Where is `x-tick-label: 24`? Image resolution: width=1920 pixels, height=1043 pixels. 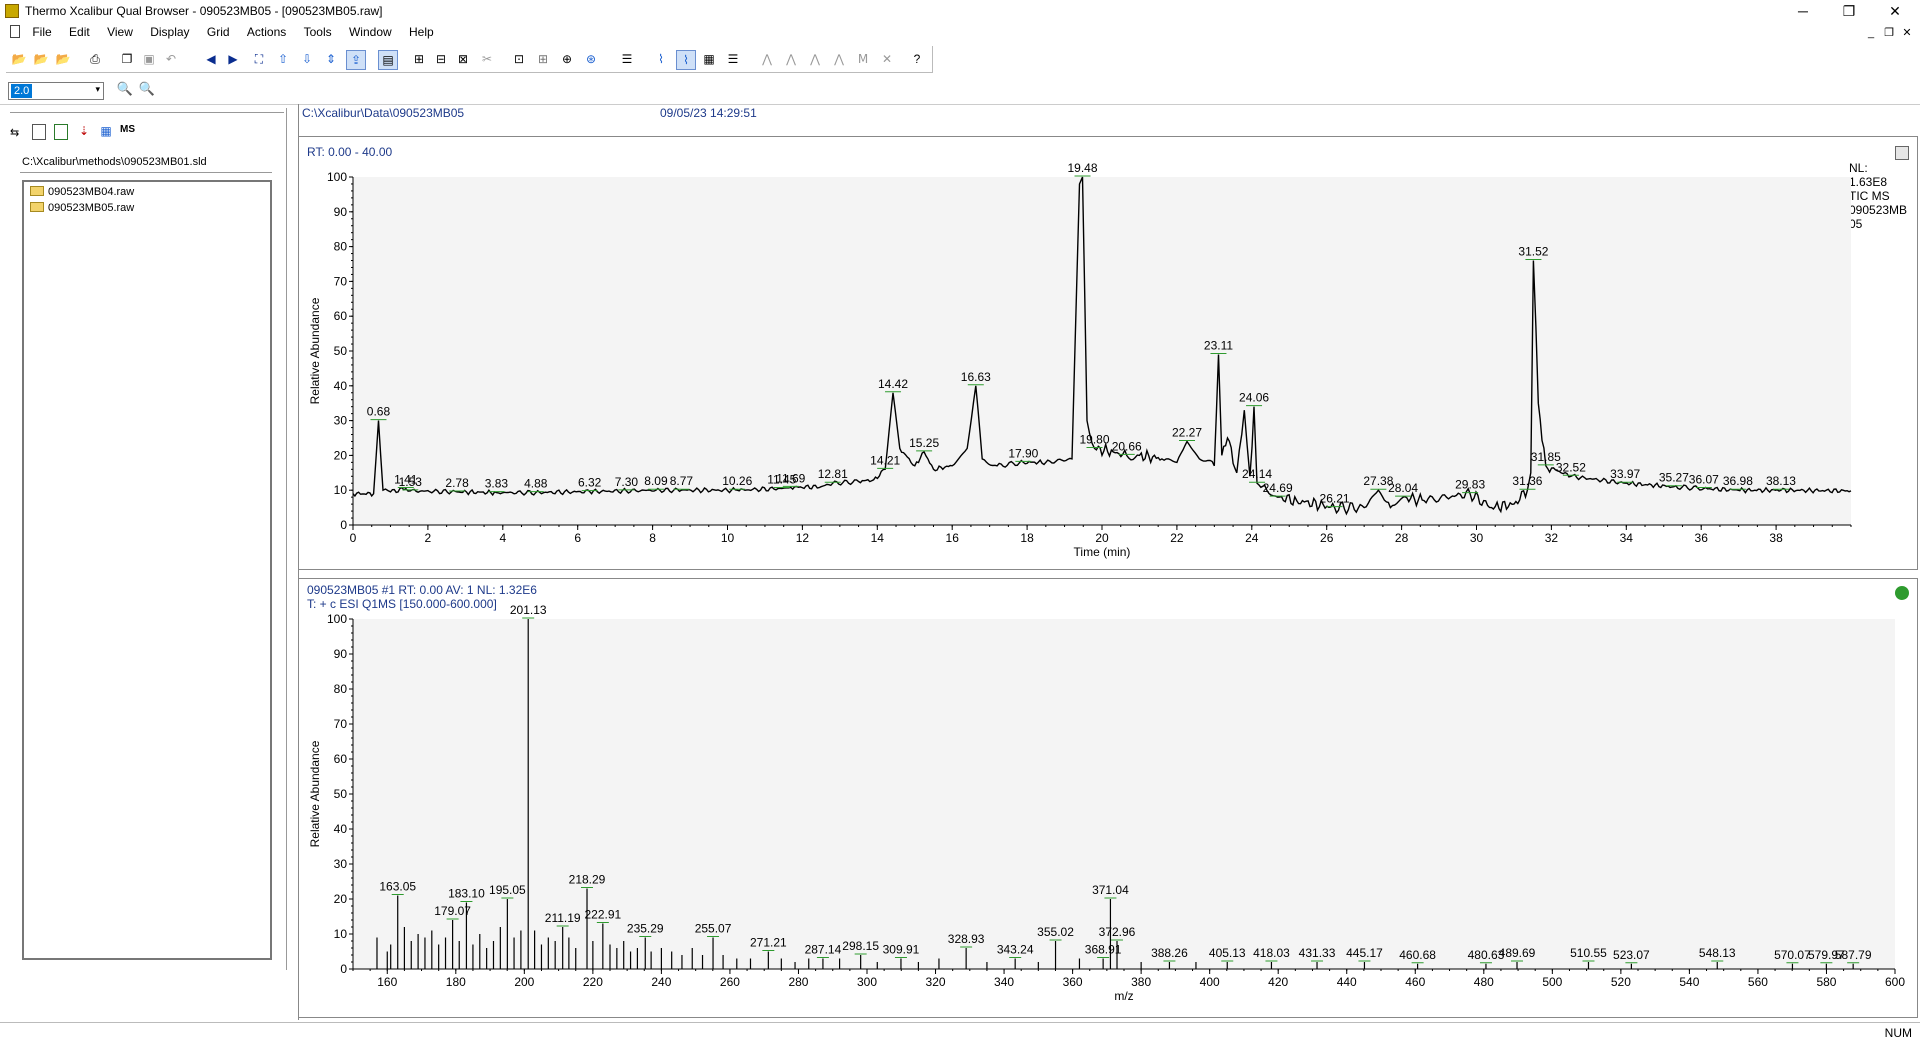
x-tick-label: 24 is located at coordinates (1252, 538).